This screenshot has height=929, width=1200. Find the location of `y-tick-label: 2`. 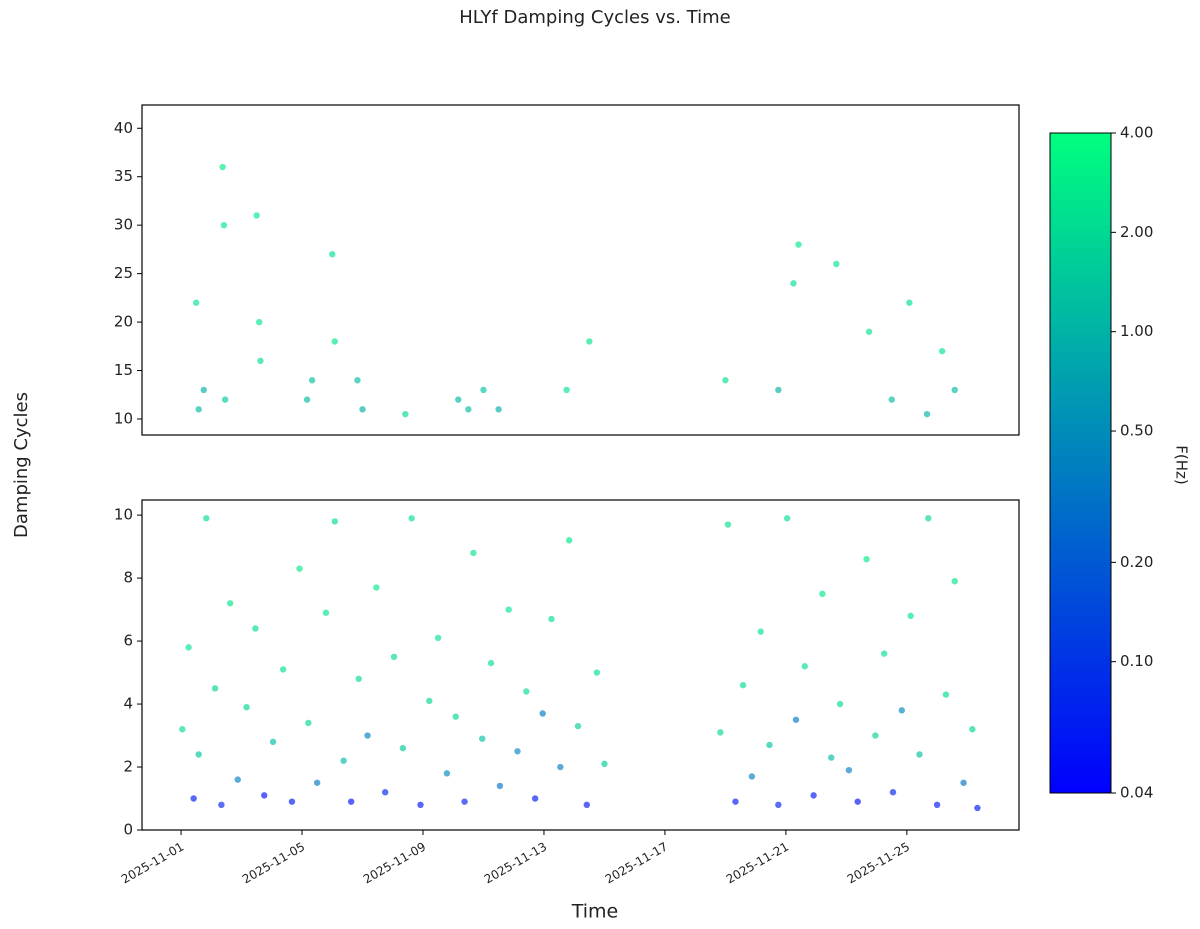

y-tick-label: 2 is located at coordinates (128, 767).